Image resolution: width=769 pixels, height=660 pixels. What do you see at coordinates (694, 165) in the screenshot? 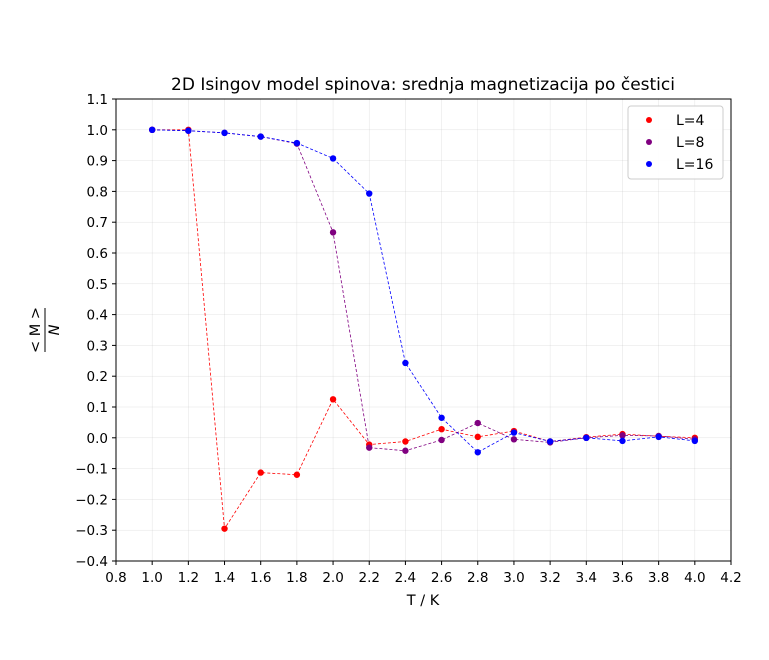
I see `legend-label-l16: L=16` at bounding box center [694, 165].